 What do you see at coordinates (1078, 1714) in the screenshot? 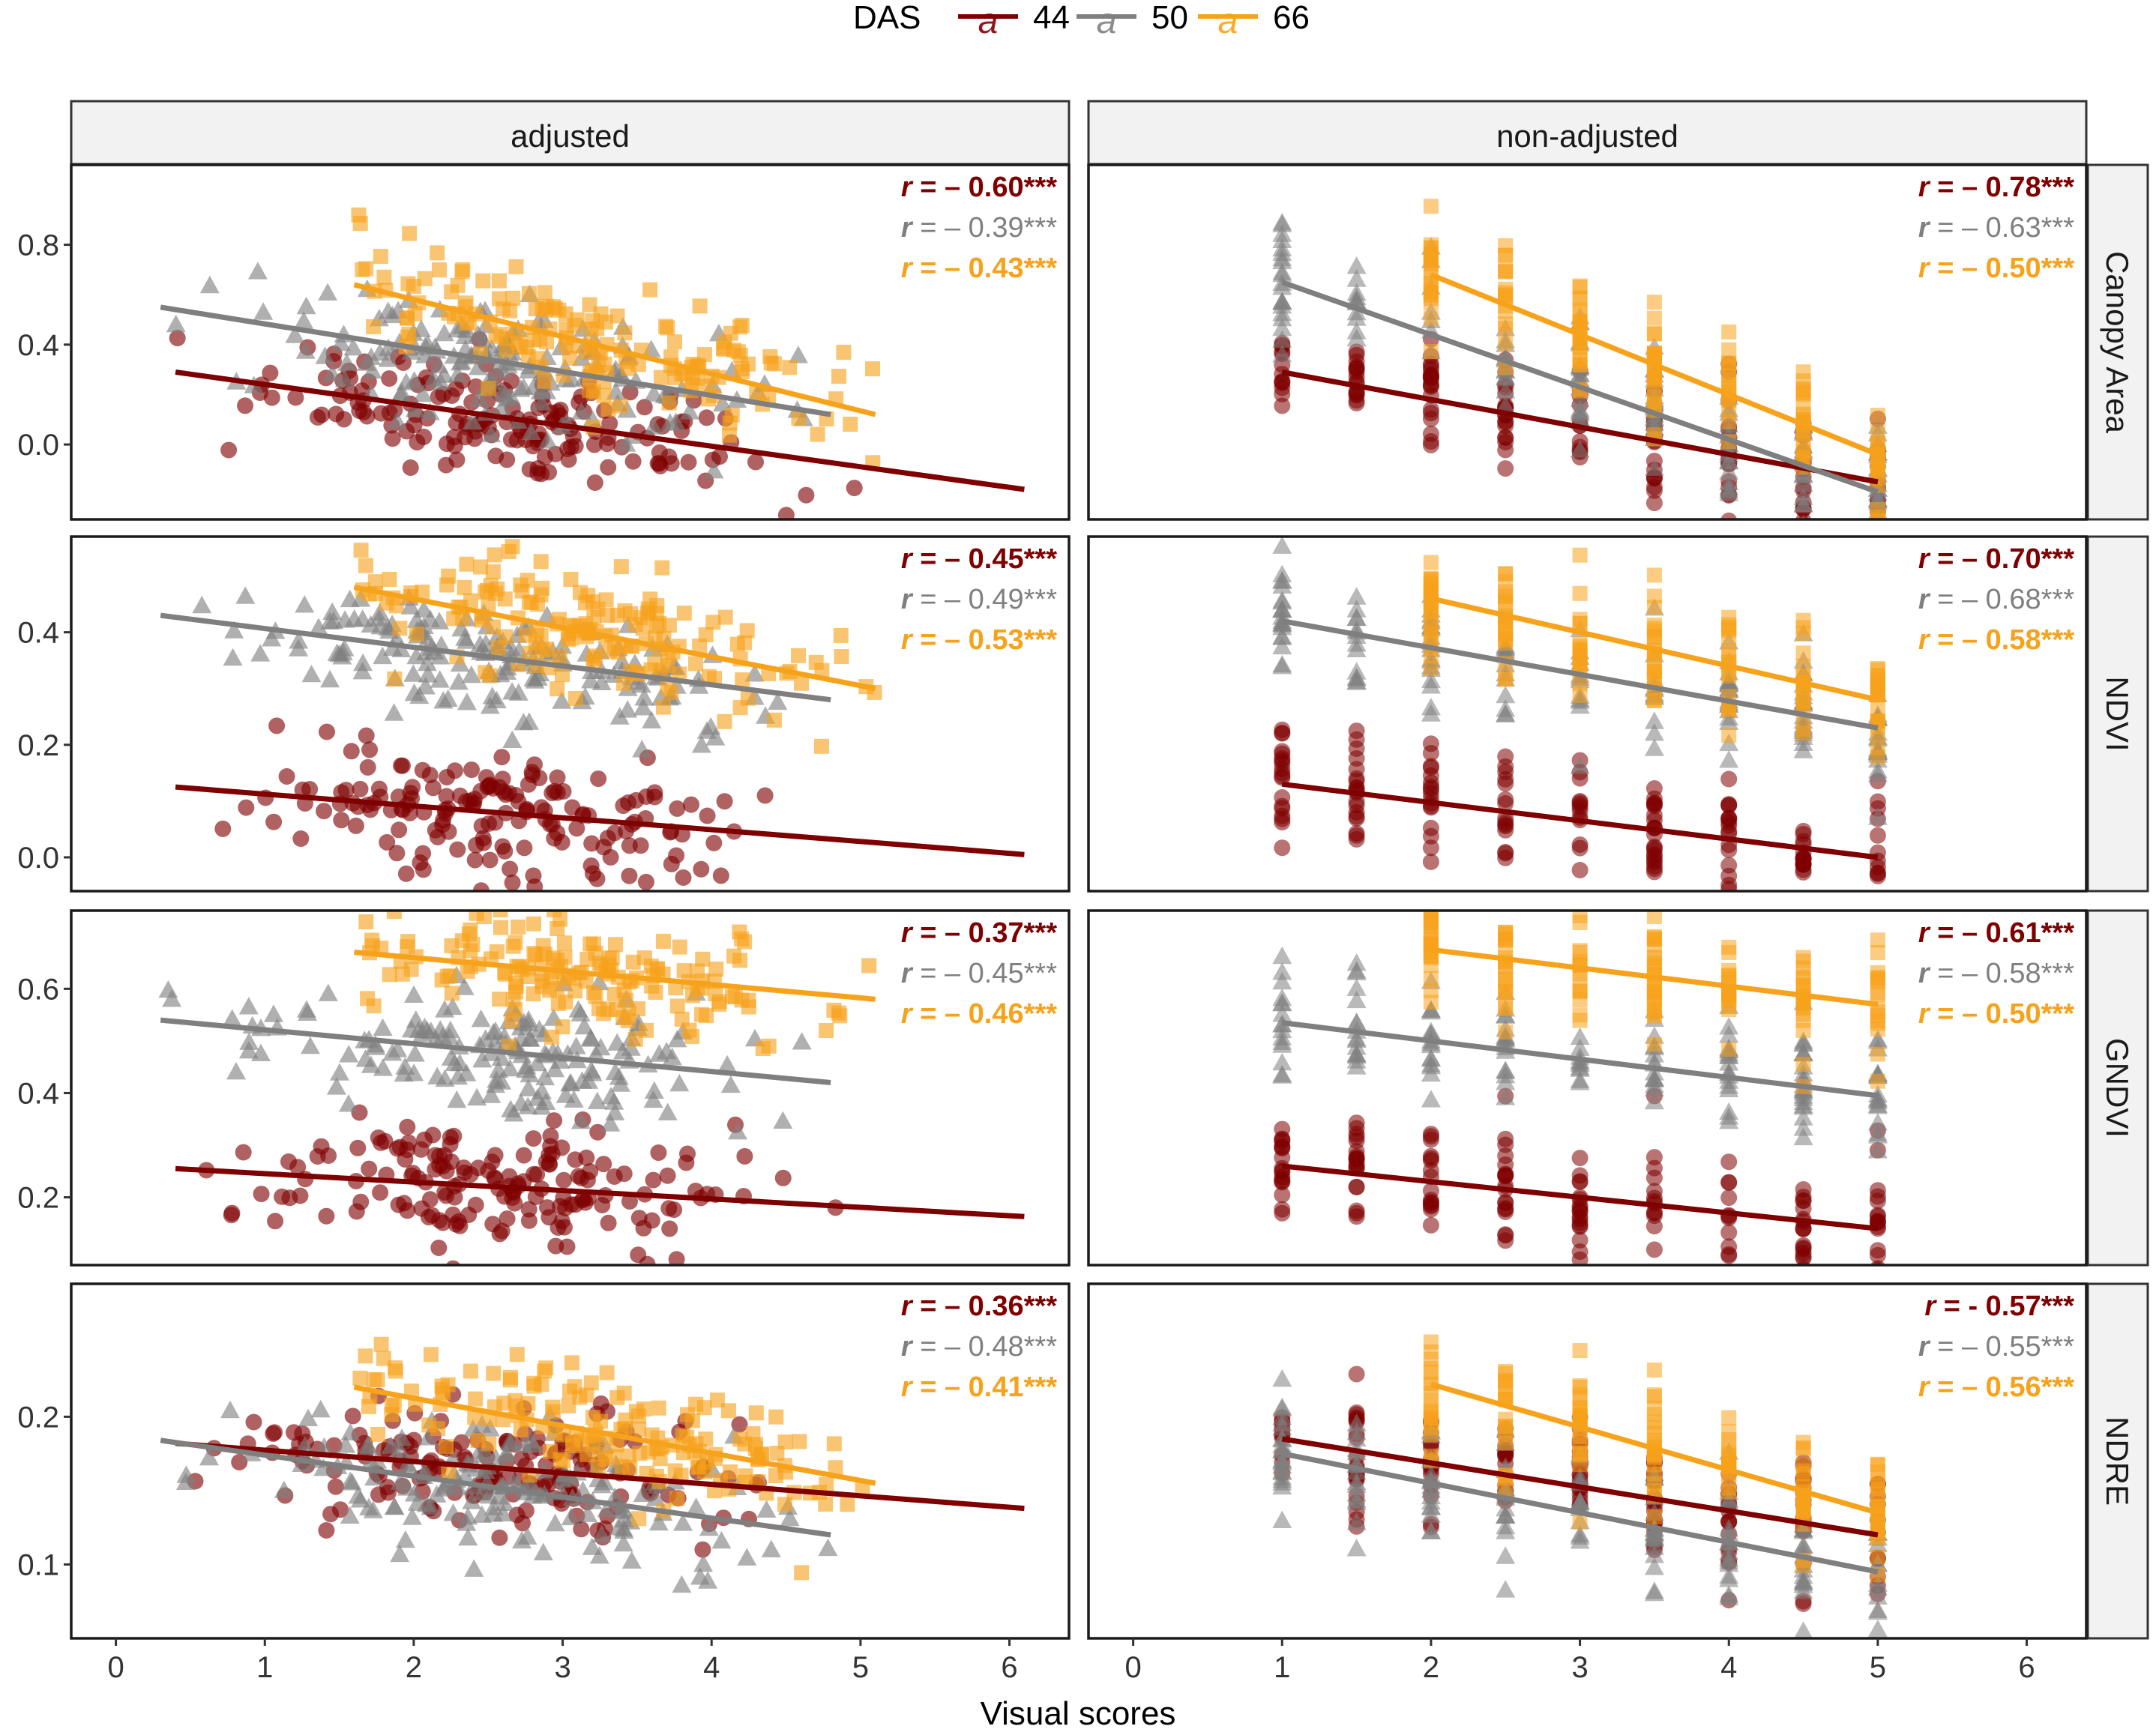
I see `x-axis-title: Visual scores` at bounding box center [1078, 1714].